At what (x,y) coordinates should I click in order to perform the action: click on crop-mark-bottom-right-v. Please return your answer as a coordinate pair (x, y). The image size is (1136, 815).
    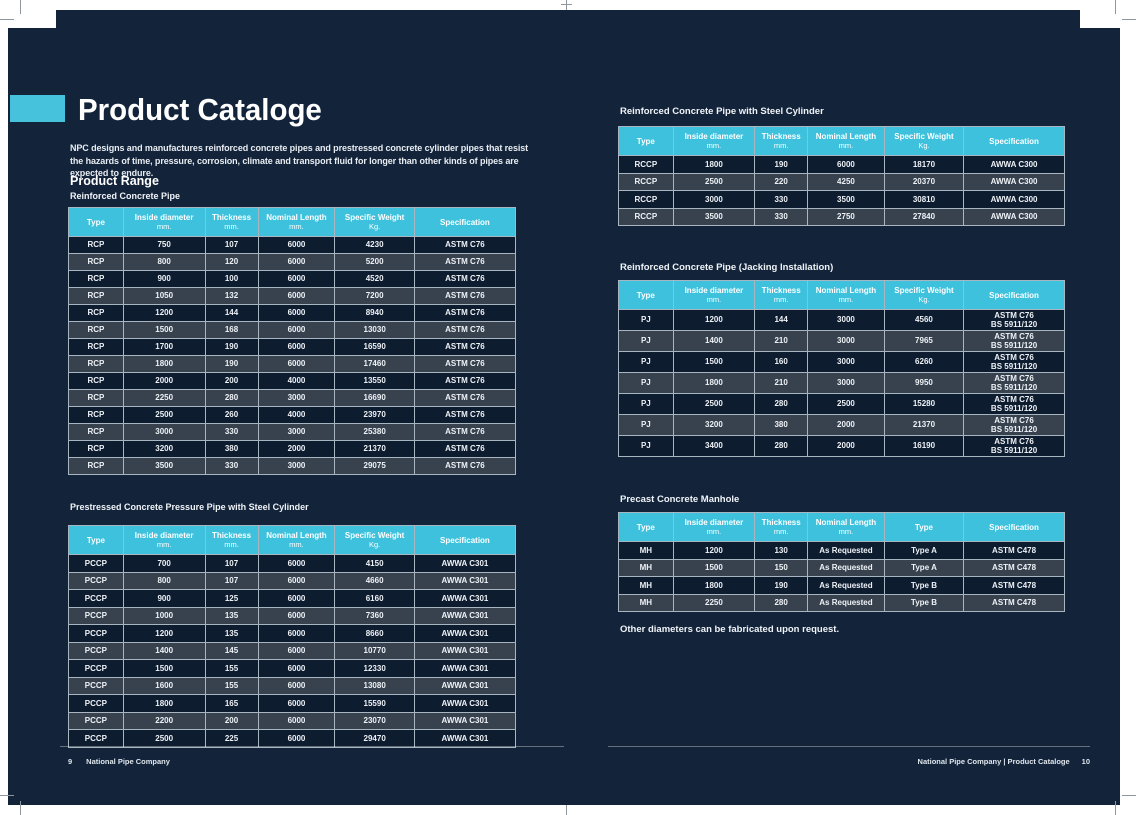
    Looking at the image, I should click on (1115, 808).